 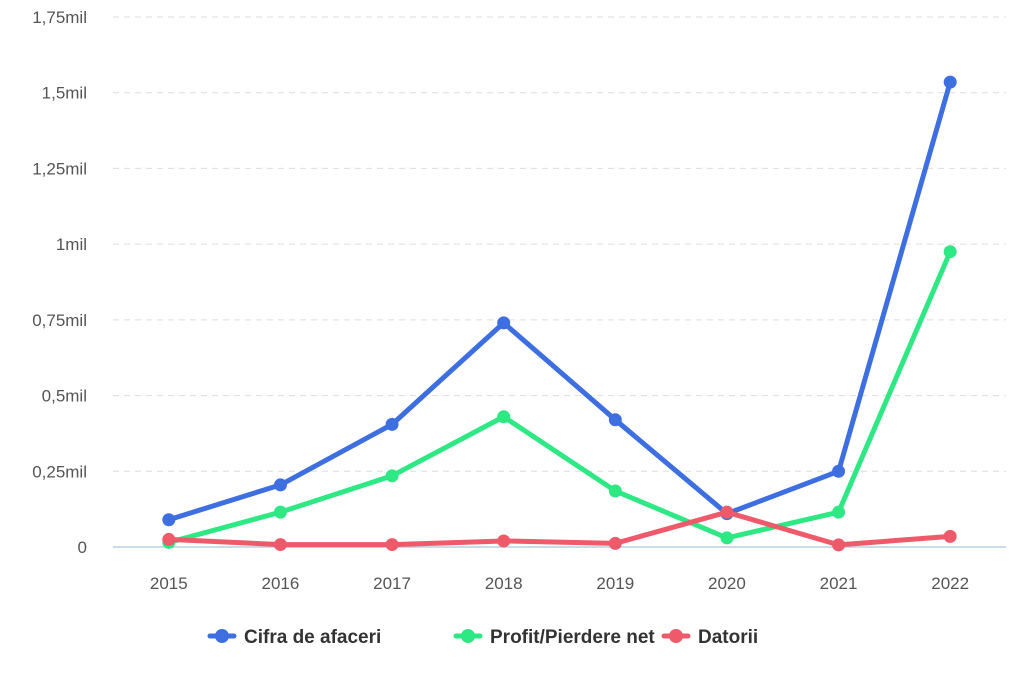 I want to click on legend-label: Cifra de afaceri, so click(x=312, y=637).